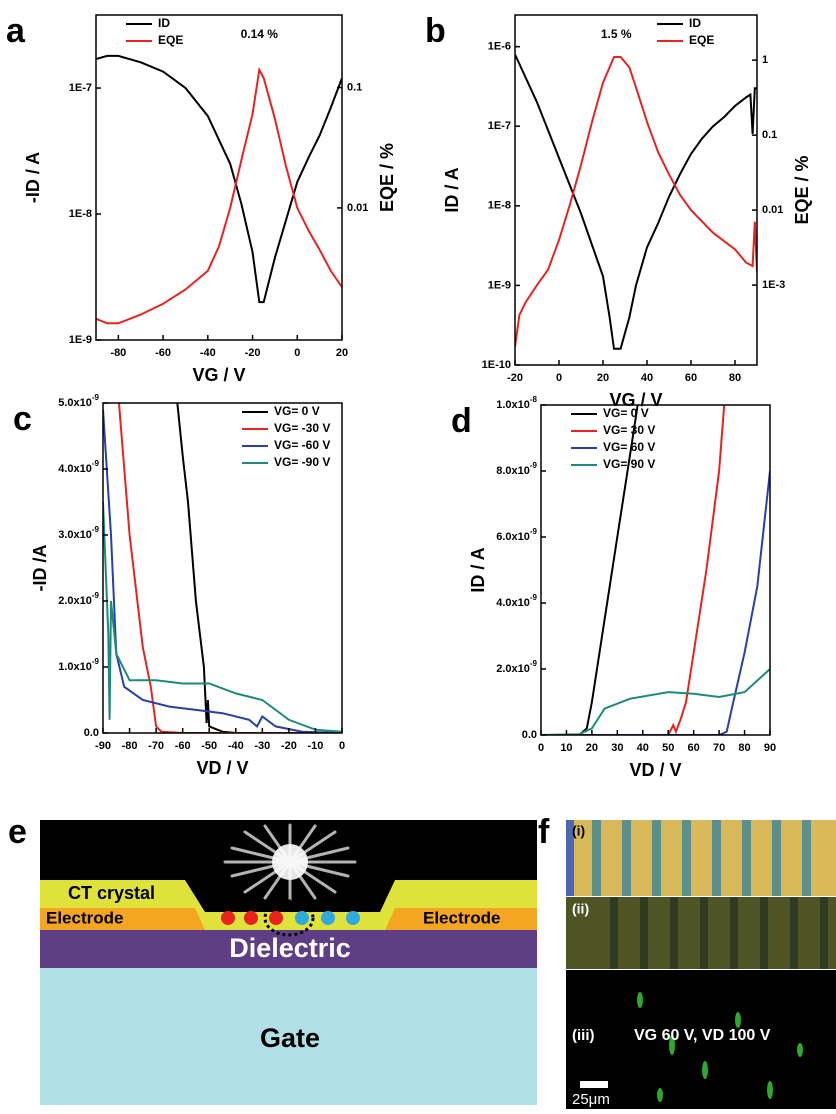 Image resolution: width=836 pixels, height=1114 pixels. What do you see at coordinates (387, 177) in the screenshot?
I see `y2-axis-label: EQE / %` at bounding box center [387, 177].